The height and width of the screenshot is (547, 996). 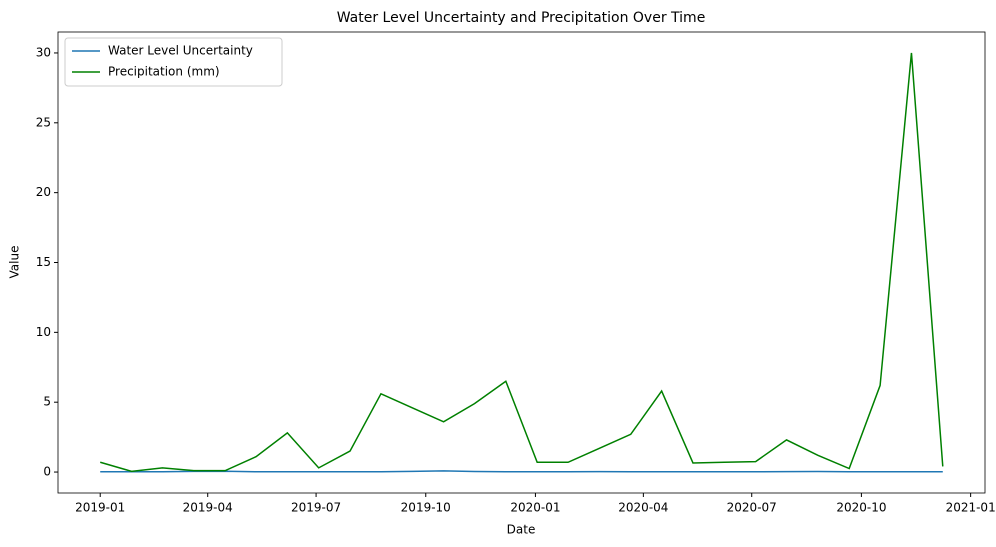 I want to click on y-tick-label: 15, so click(x=43, y=262).